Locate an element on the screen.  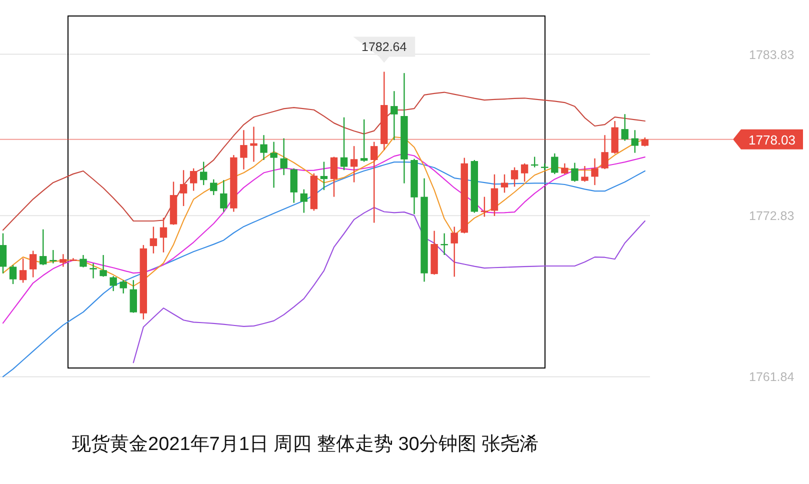
text: 1782.64 is located at coordinates (384, 47).